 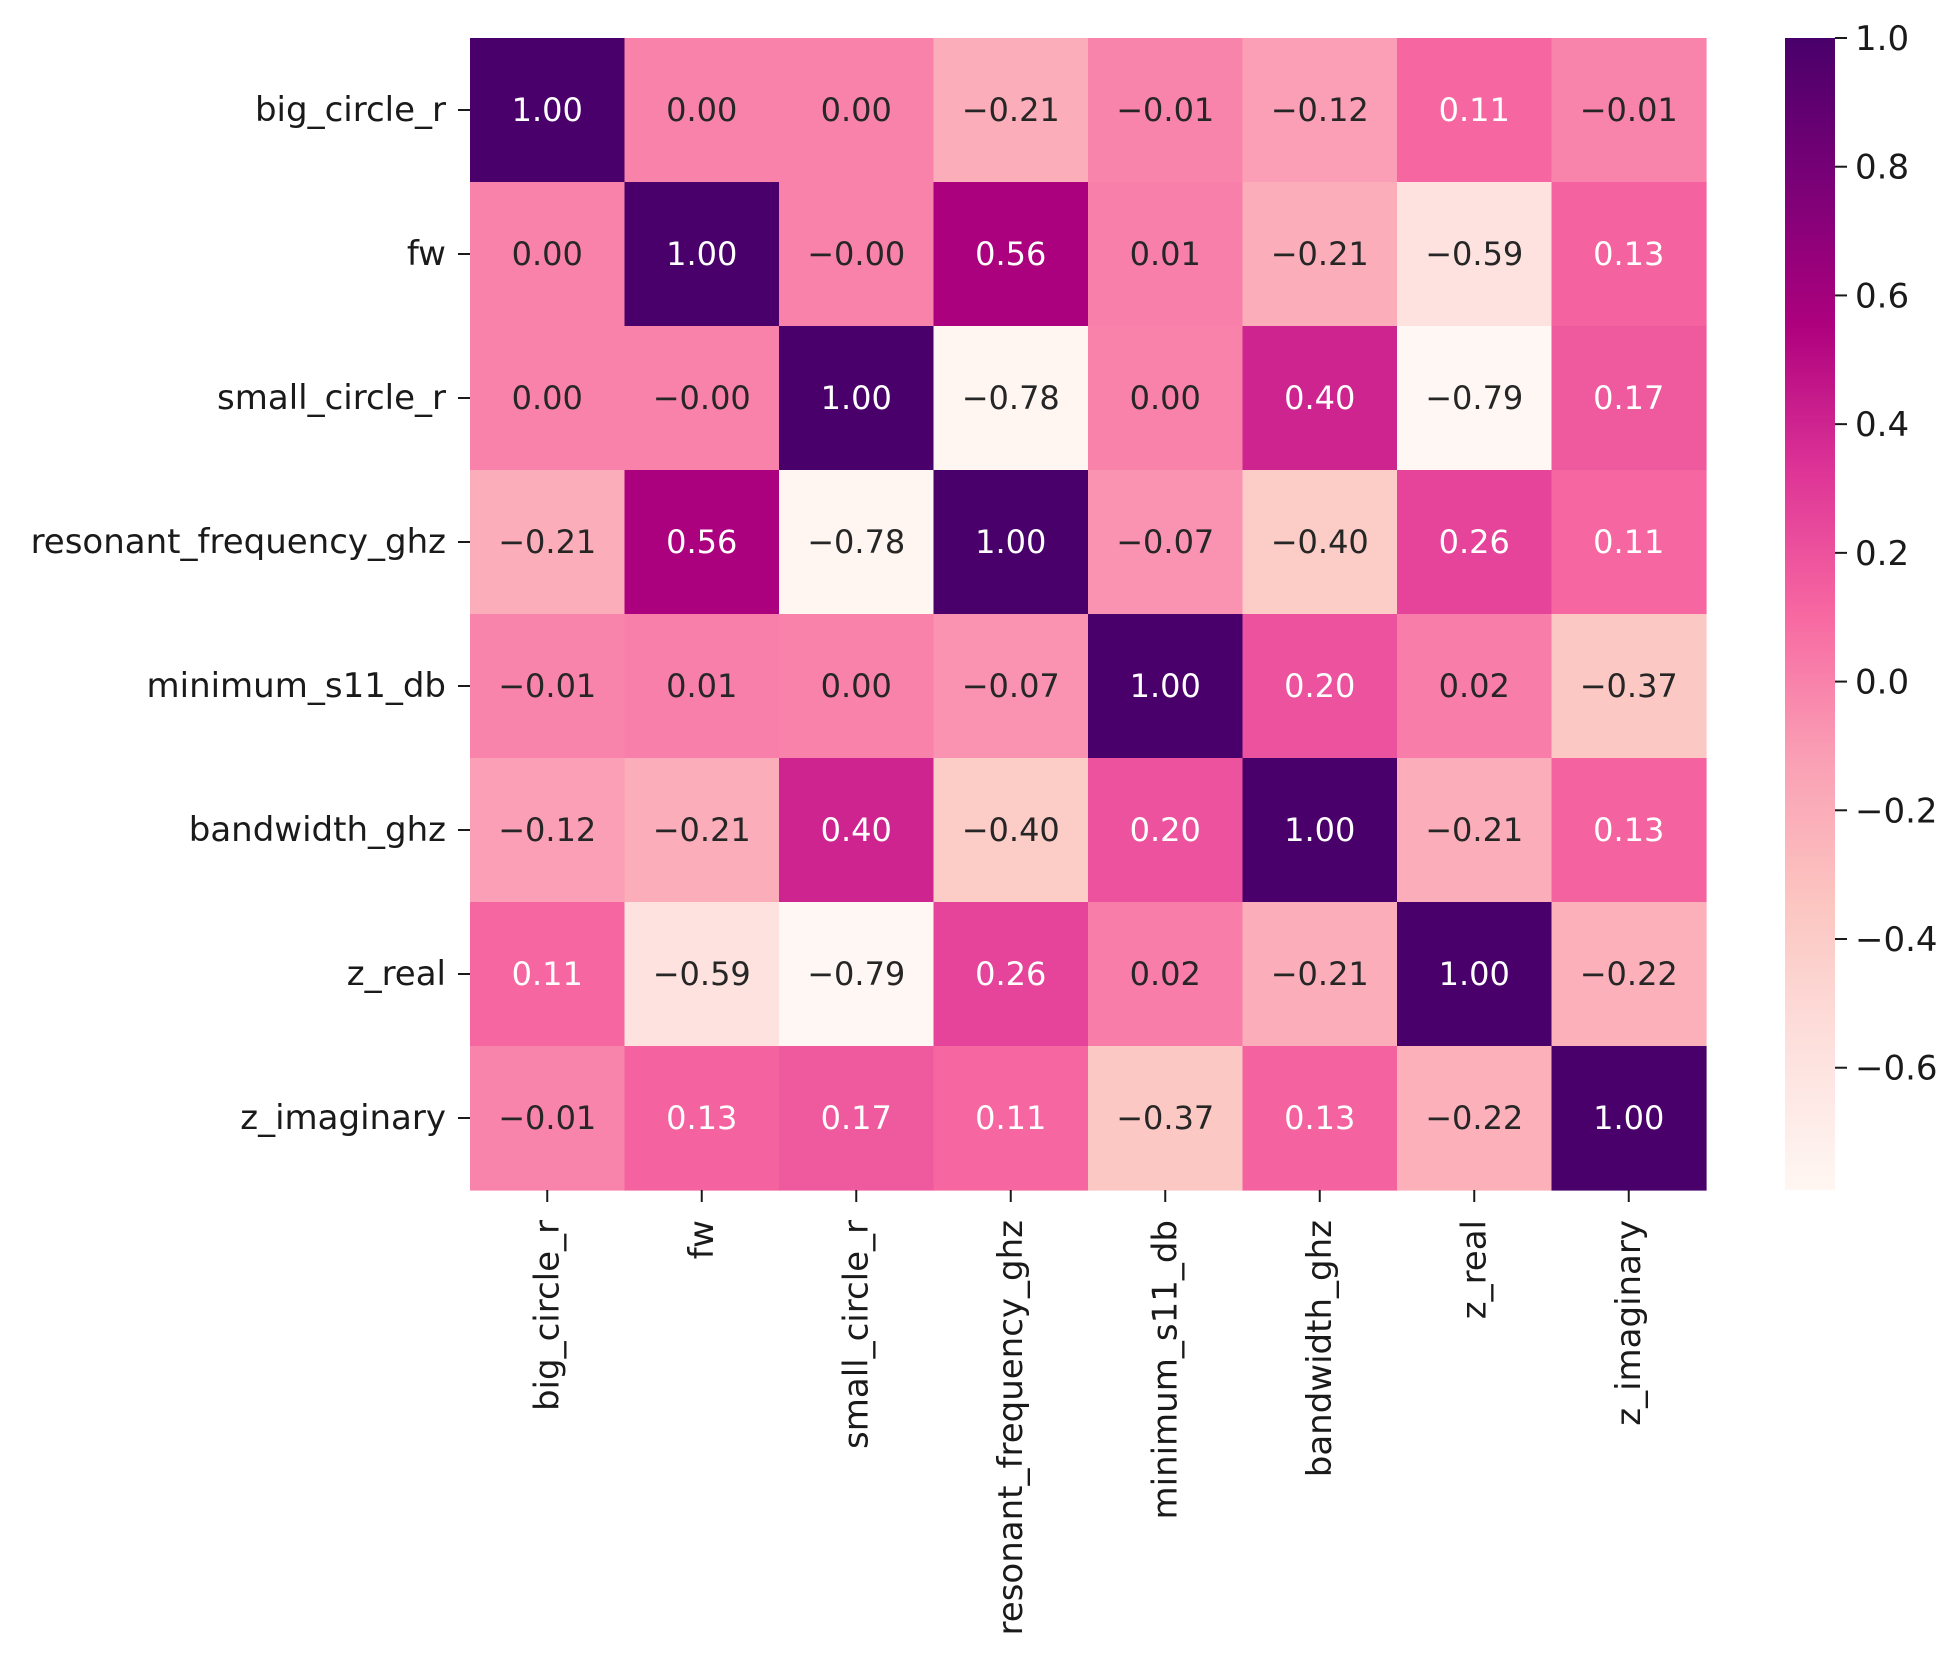 What do you see at coordinates (396, 974) in the screenshot?
I see `y-tick-label: z_real` at bounding box center [396, 974].